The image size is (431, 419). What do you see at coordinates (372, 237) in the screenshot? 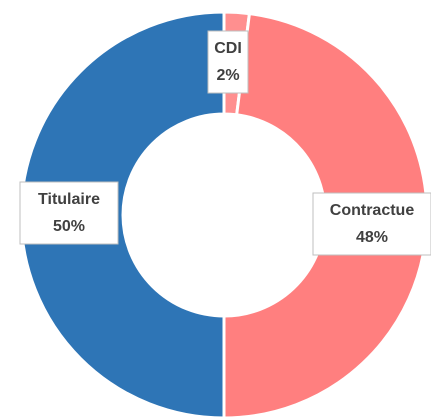
I see `value-label: 48%` at bounding box center [372, 237].